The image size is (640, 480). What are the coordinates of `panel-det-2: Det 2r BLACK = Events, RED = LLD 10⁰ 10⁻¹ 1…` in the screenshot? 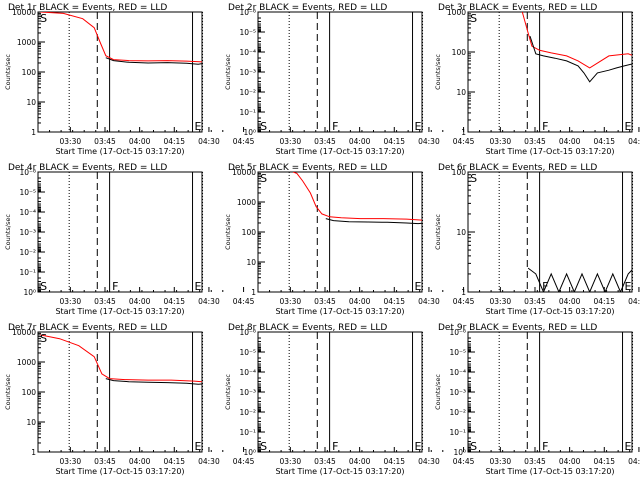 It's located at (349, 79).